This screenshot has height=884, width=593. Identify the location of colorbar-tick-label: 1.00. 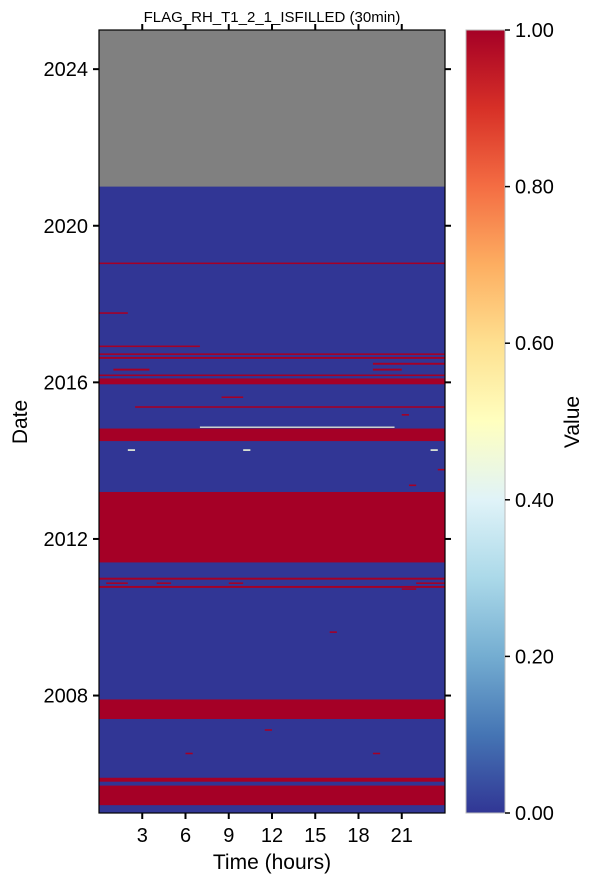
(534, 31).